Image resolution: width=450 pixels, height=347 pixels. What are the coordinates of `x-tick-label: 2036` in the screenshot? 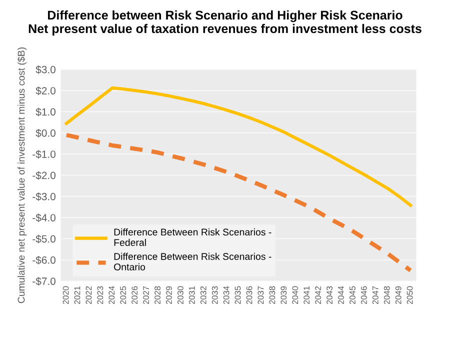 It's located at (249, 295).